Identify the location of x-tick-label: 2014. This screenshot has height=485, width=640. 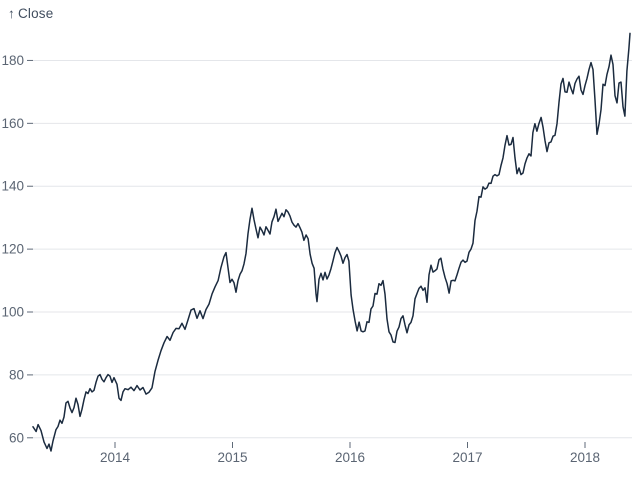
(115, 457).